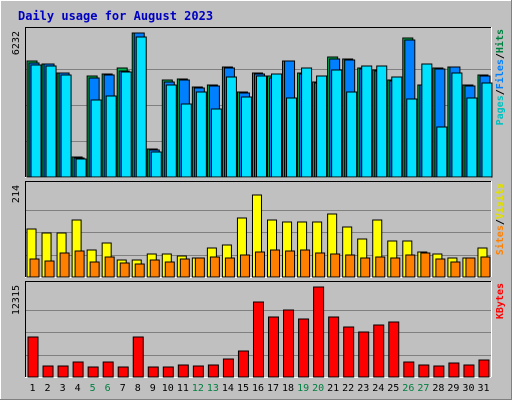 This screenshot has width=512, height=400. I want to click on y-axis-max-label: 6232, so click(16, 43).